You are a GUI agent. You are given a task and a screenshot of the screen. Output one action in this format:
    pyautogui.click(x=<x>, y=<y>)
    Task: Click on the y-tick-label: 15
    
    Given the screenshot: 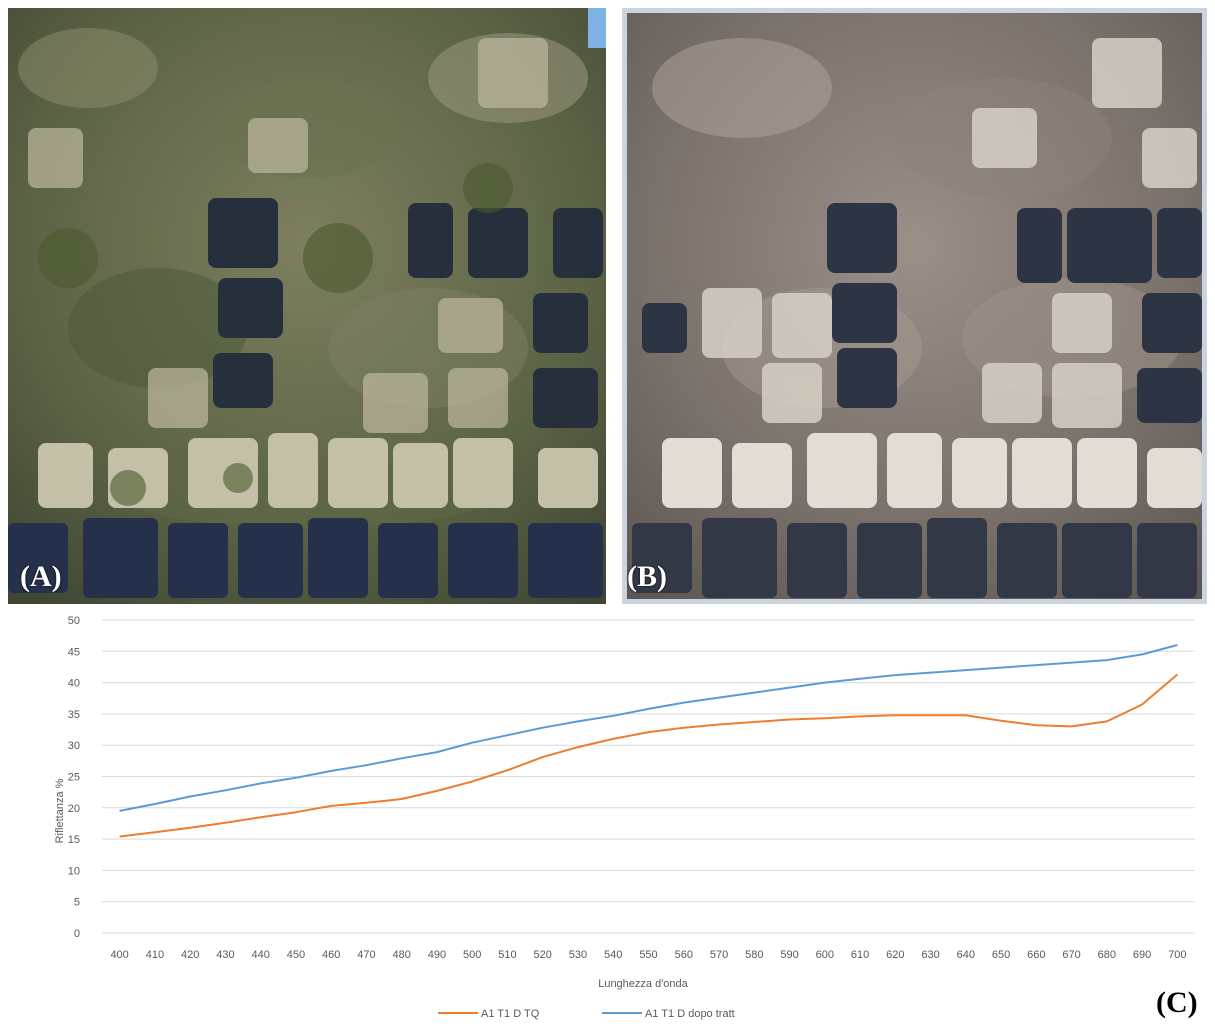 What is the action you would take?
    pyautogui.click(x=74, y=840)
    